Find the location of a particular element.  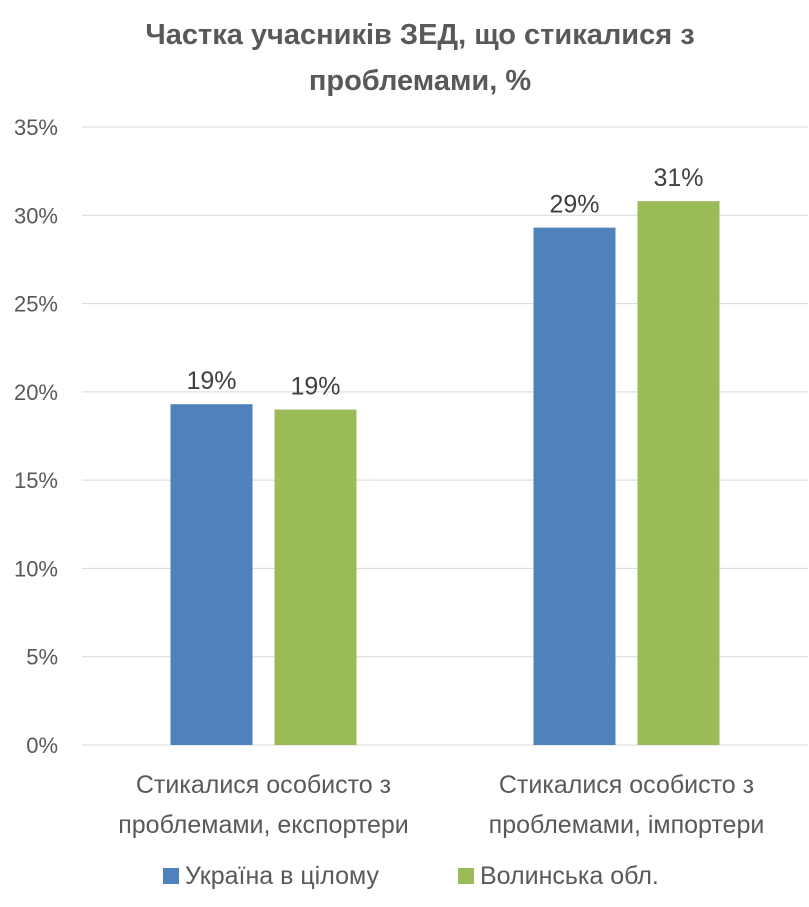

y-tick-label: 20% is located at coordinates (36, 392).